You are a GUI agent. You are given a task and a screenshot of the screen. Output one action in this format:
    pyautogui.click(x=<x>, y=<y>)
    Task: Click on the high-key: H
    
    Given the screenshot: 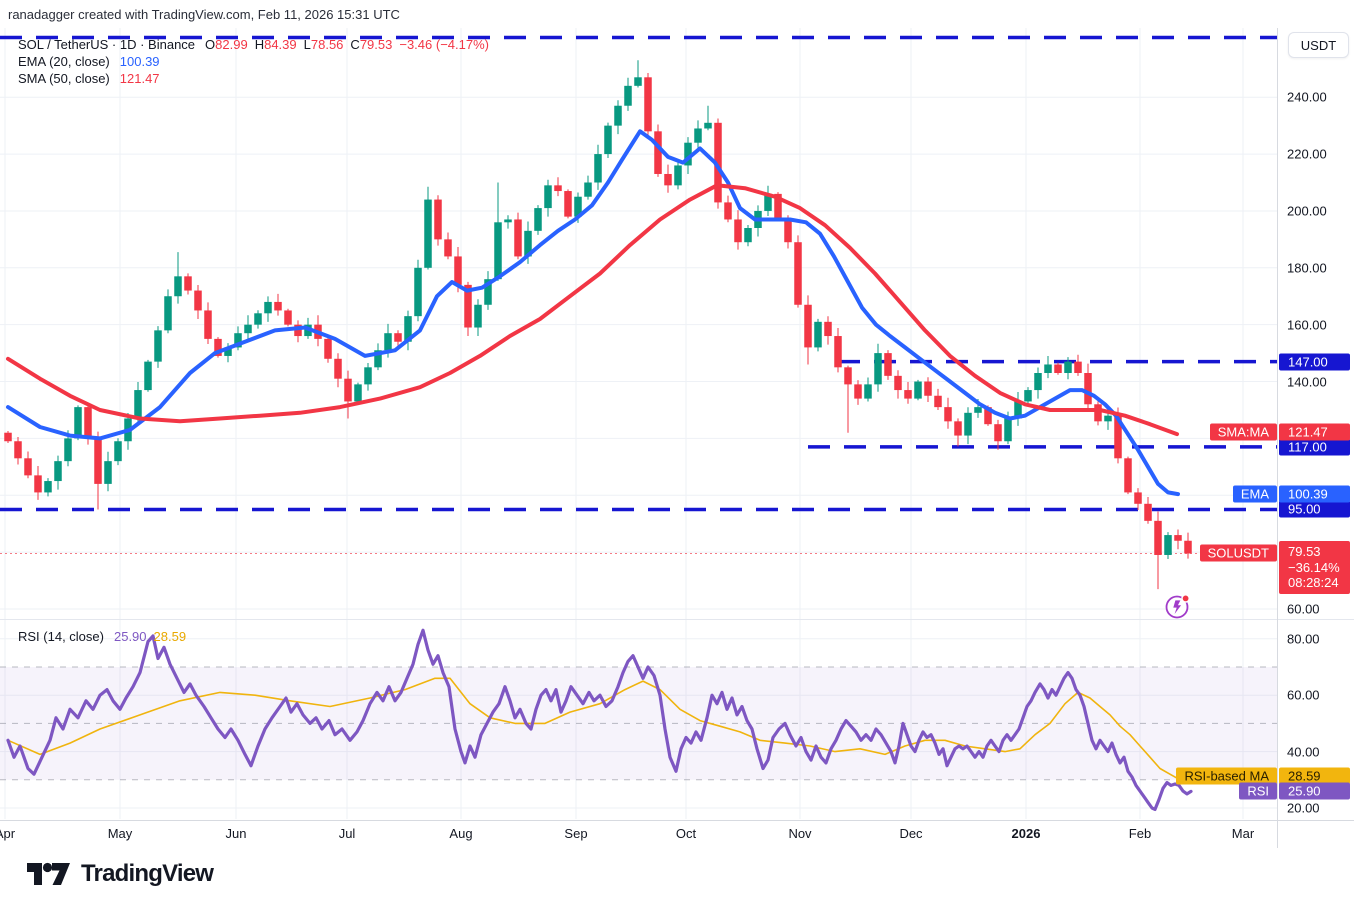 What is the action you would take?
    pyautogui.click(x=259, y=44)
    